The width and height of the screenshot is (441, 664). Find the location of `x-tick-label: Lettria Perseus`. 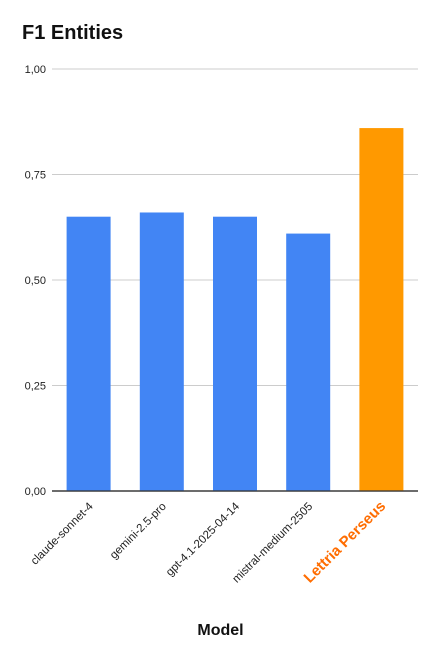

x-tick-label: Lettria Perseus is located at coordinates (345, 542).